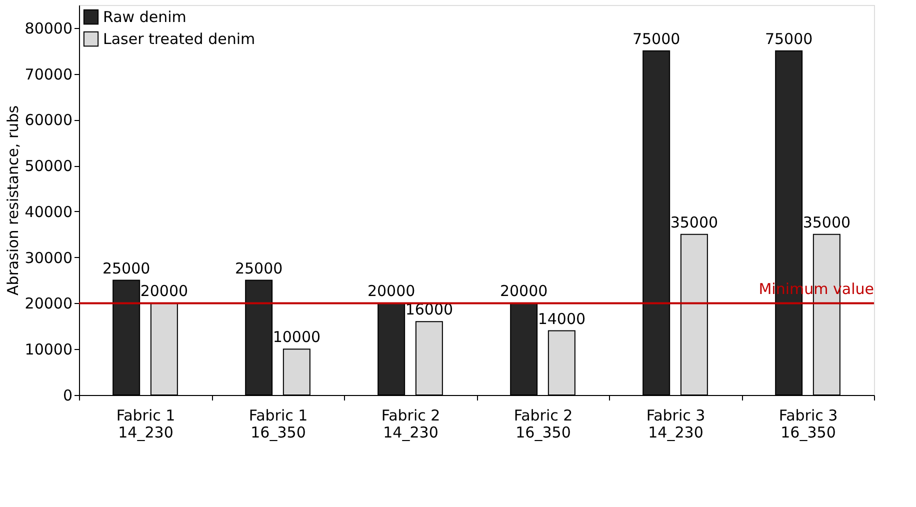 Image resolution: width=916 pixels, height=507 pixels. Describe the element at coordinates (296, 337) in the screenshot. I see `data-label: 10000` at that location.